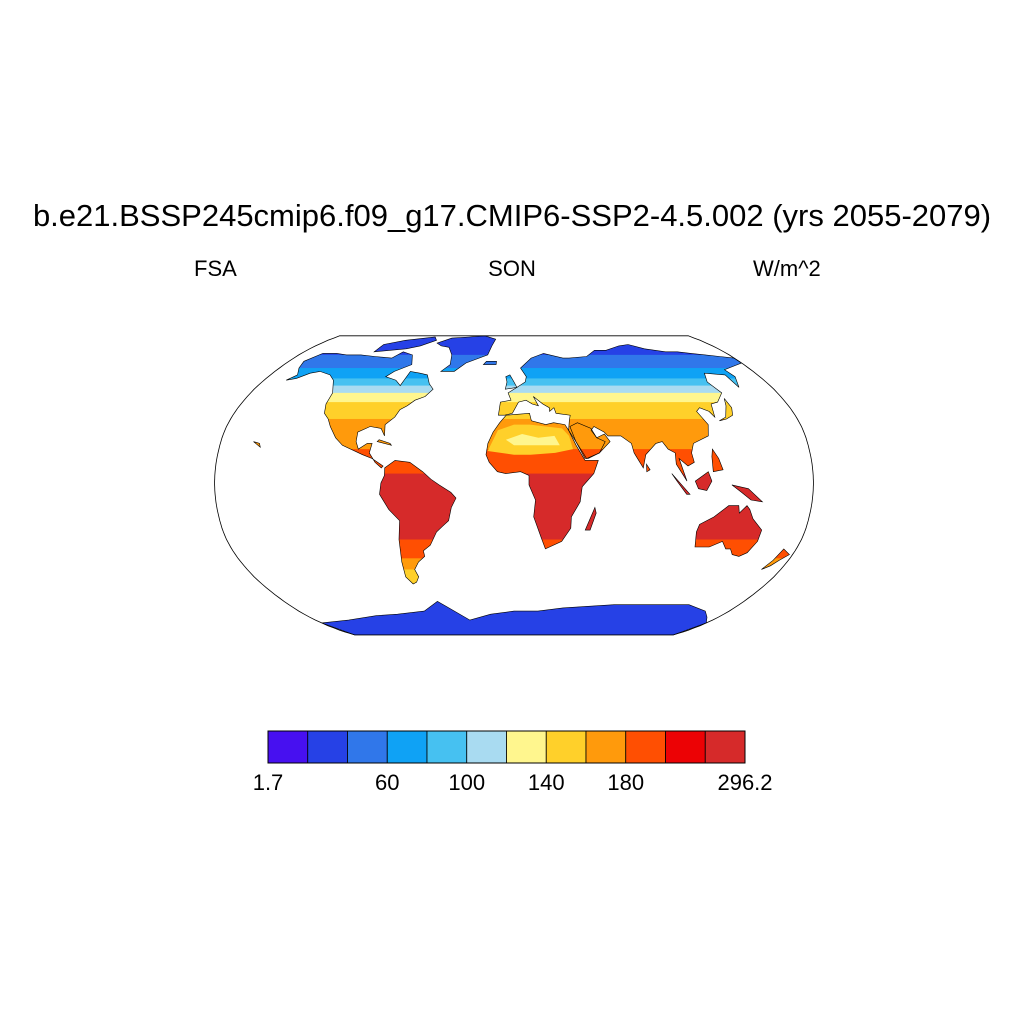 This screenshot has width=1024, height=1024. What do you see at coordinates (360, 410) in the screenshot?
I see `north-america-coastline` at bounding box center [360, 410].